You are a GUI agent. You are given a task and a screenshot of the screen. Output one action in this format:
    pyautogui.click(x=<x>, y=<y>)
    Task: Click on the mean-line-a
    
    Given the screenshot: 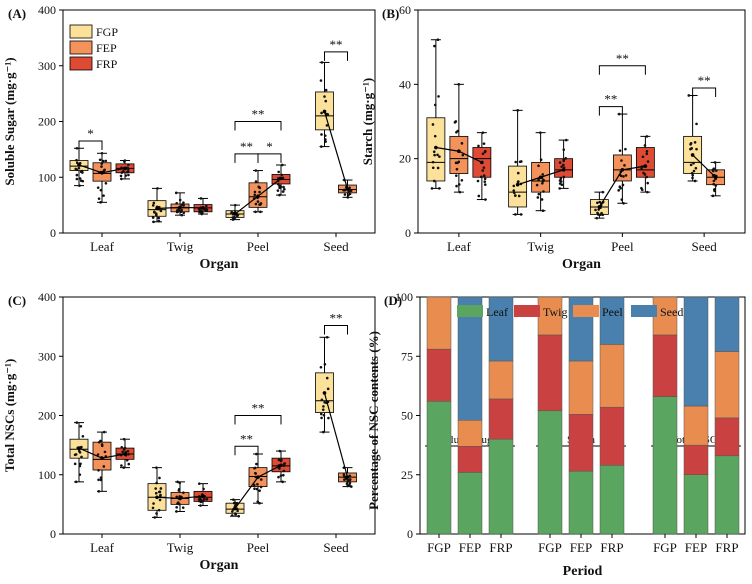 What is the action you would take?
    pyautogui.click(x=336, y=150)
    